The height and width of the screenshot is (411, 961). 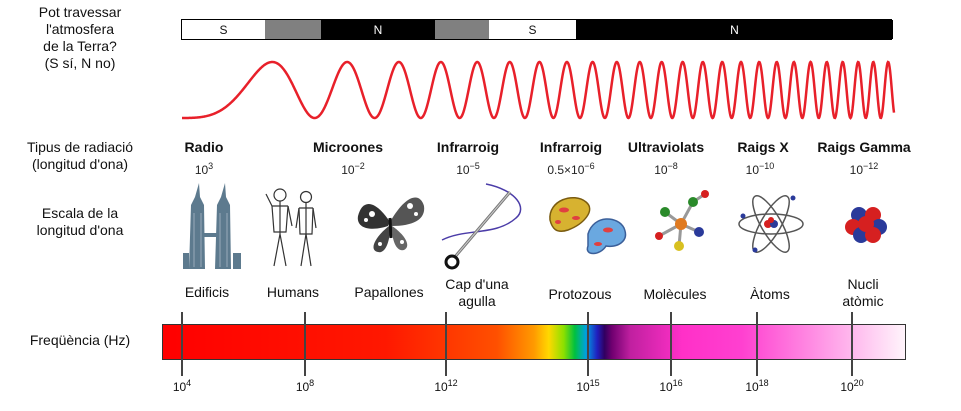 I want to click on wavelength-xrays: 10−10, so click(x=760, y=169).